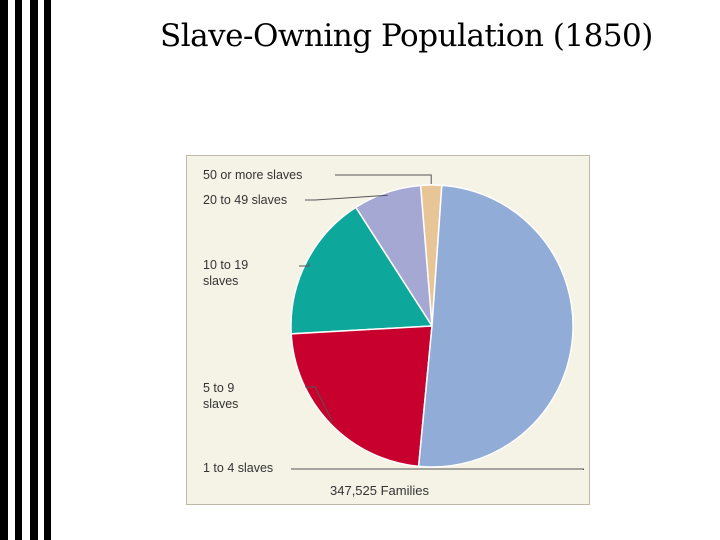 This screenshot has height=540, width=720. I want to click on chart-caption: 347,525 Families, so click(379, 490).